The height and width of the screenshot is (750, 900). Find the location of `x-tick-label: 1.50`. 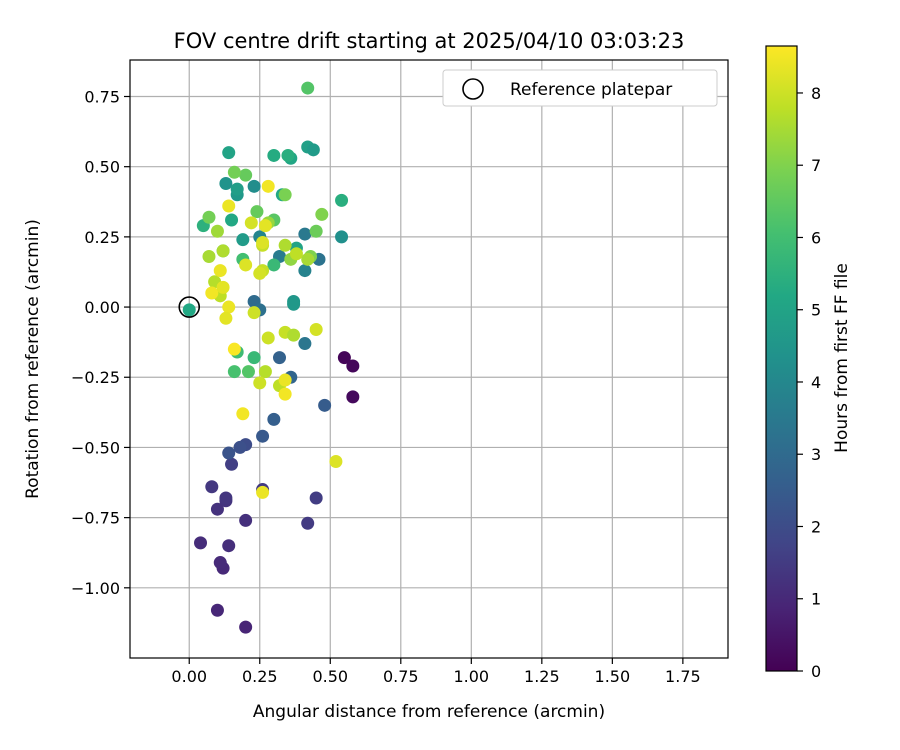

x-tick-label: 1.50 is located at coordinates (613, 676).